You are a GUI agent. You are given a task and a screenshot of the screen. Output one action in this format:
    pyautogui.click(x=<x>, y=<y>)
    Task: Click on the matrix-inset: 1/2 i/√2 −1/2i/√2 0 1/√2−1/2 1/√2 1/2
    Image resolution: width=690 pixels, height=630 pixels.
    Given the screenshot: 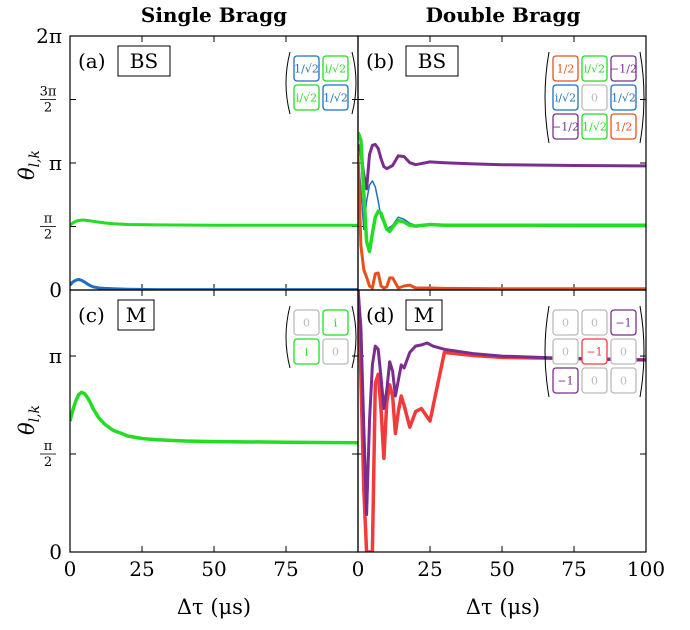 What is the action you would take?
    pyautogui.click(x=594, y=97)
    